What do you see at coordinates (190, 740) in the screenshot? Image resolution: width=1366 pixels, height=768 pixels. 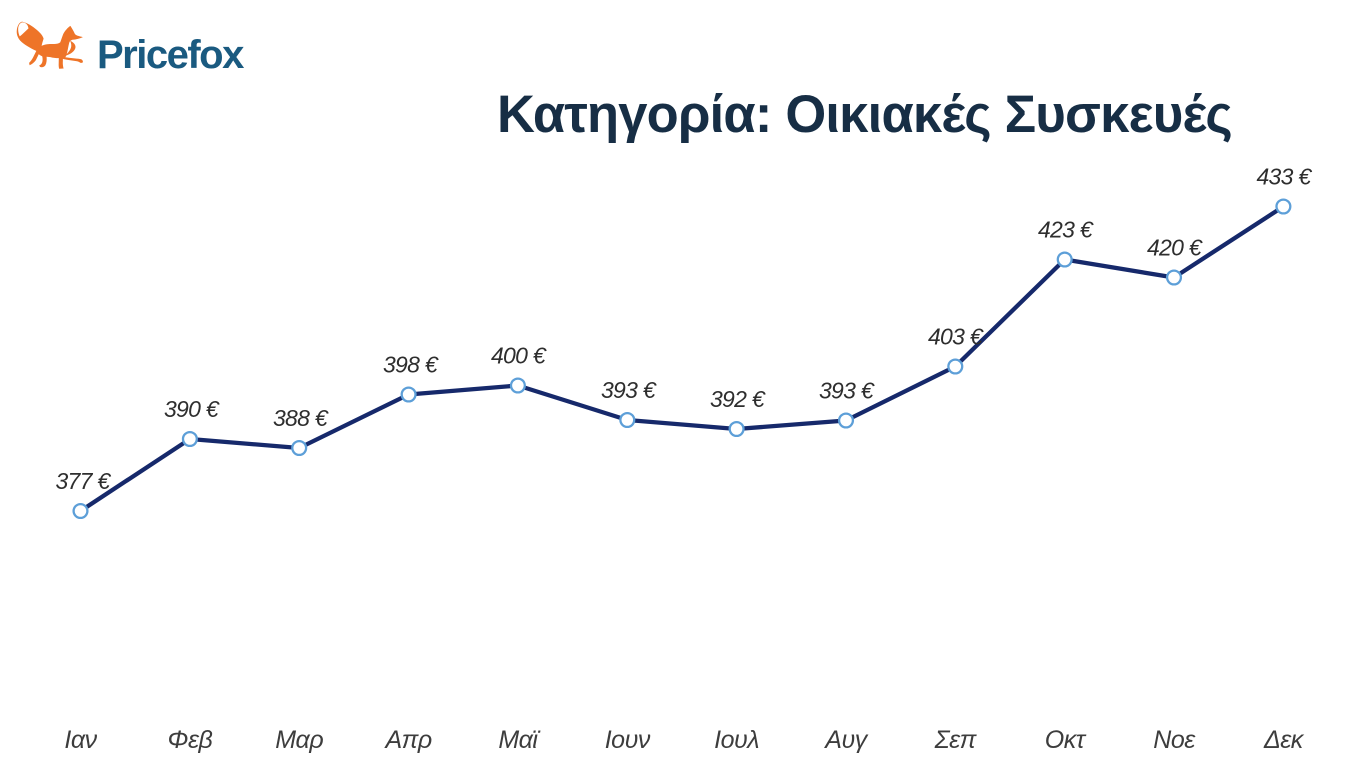 I see `svg-text: Φεβ` at bounding box center [190, 740].